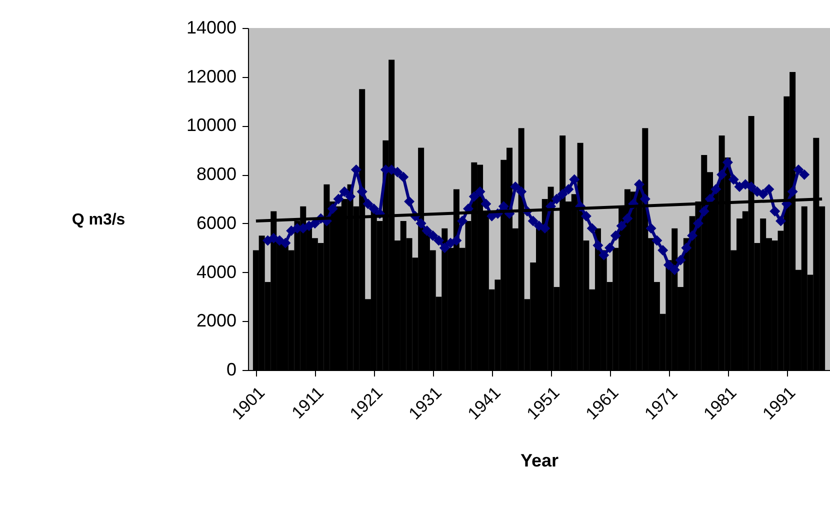  Describe the element at coordinates (216, 174) in the screenshot. I see `y-tick-label: 8000` at that location.